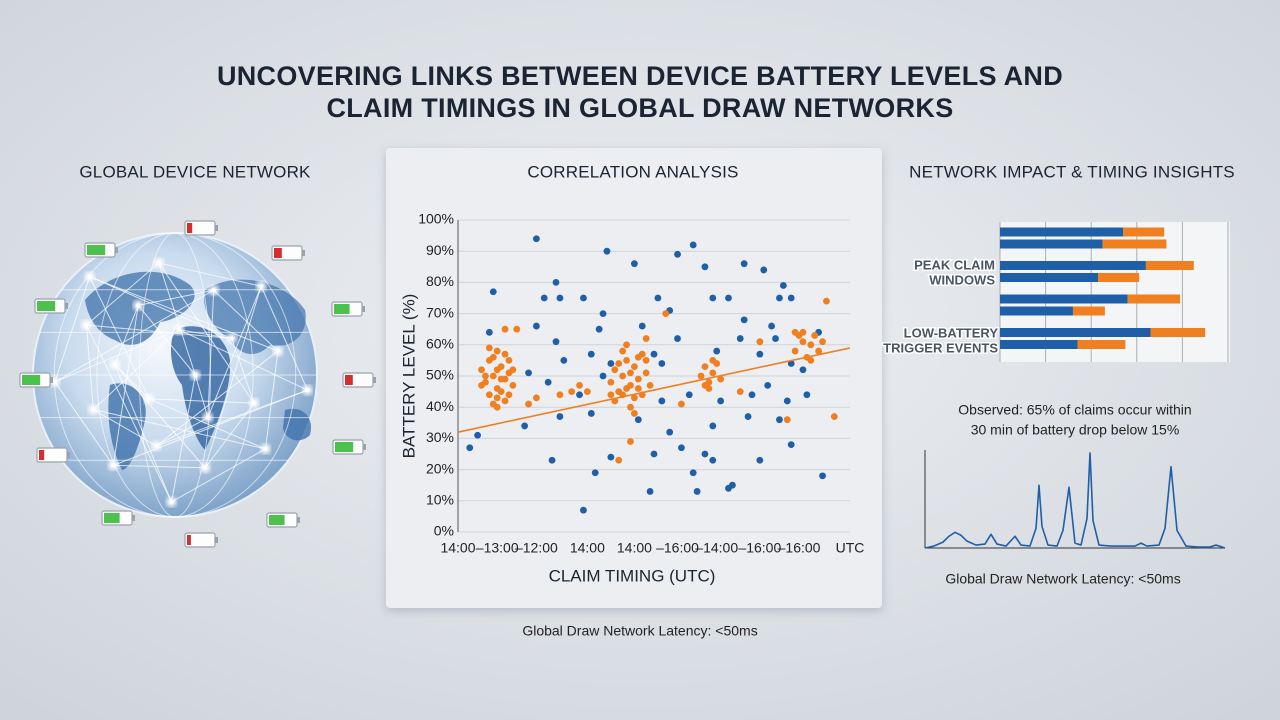 The image size is (1280, 720). What do you see at coordinates (440, 406) in the screenshot?
I see `y-tick-label: 40%` at bounding box center [440, 406].